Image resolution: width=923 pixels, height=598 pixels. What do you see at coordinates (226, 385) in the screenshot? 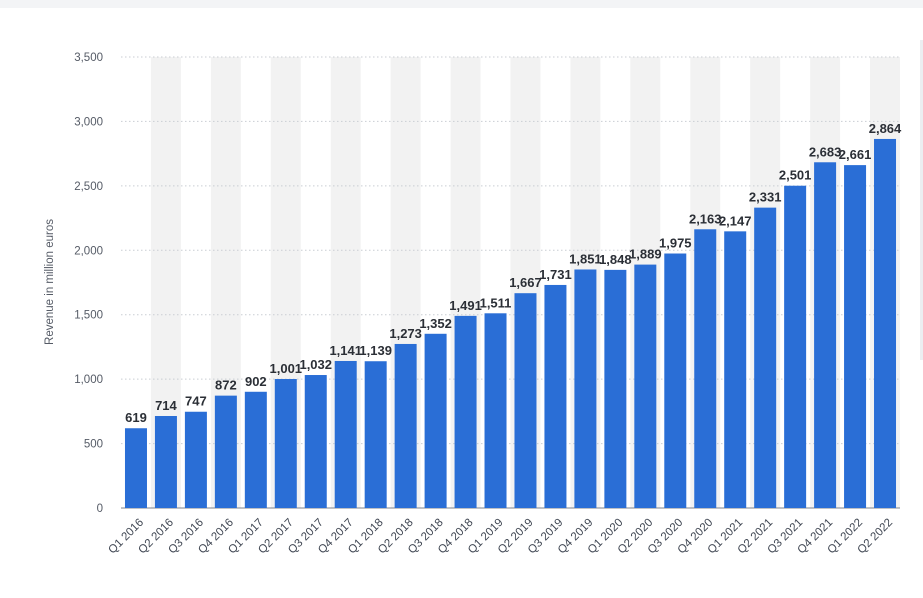
I see `value-label: 872` at bounding box center [226, 385].